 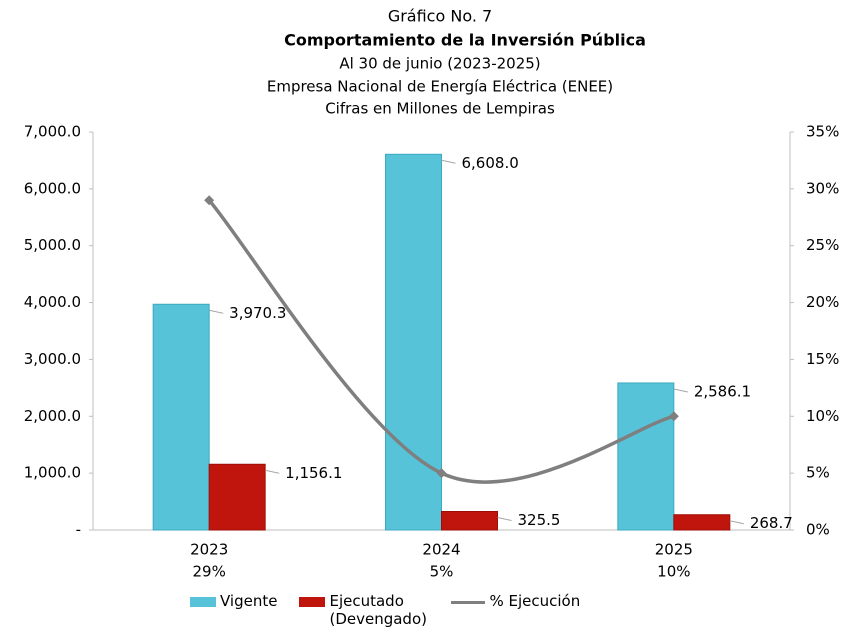 I want to click on data-label: 325.5, so click(x=539, y=520).